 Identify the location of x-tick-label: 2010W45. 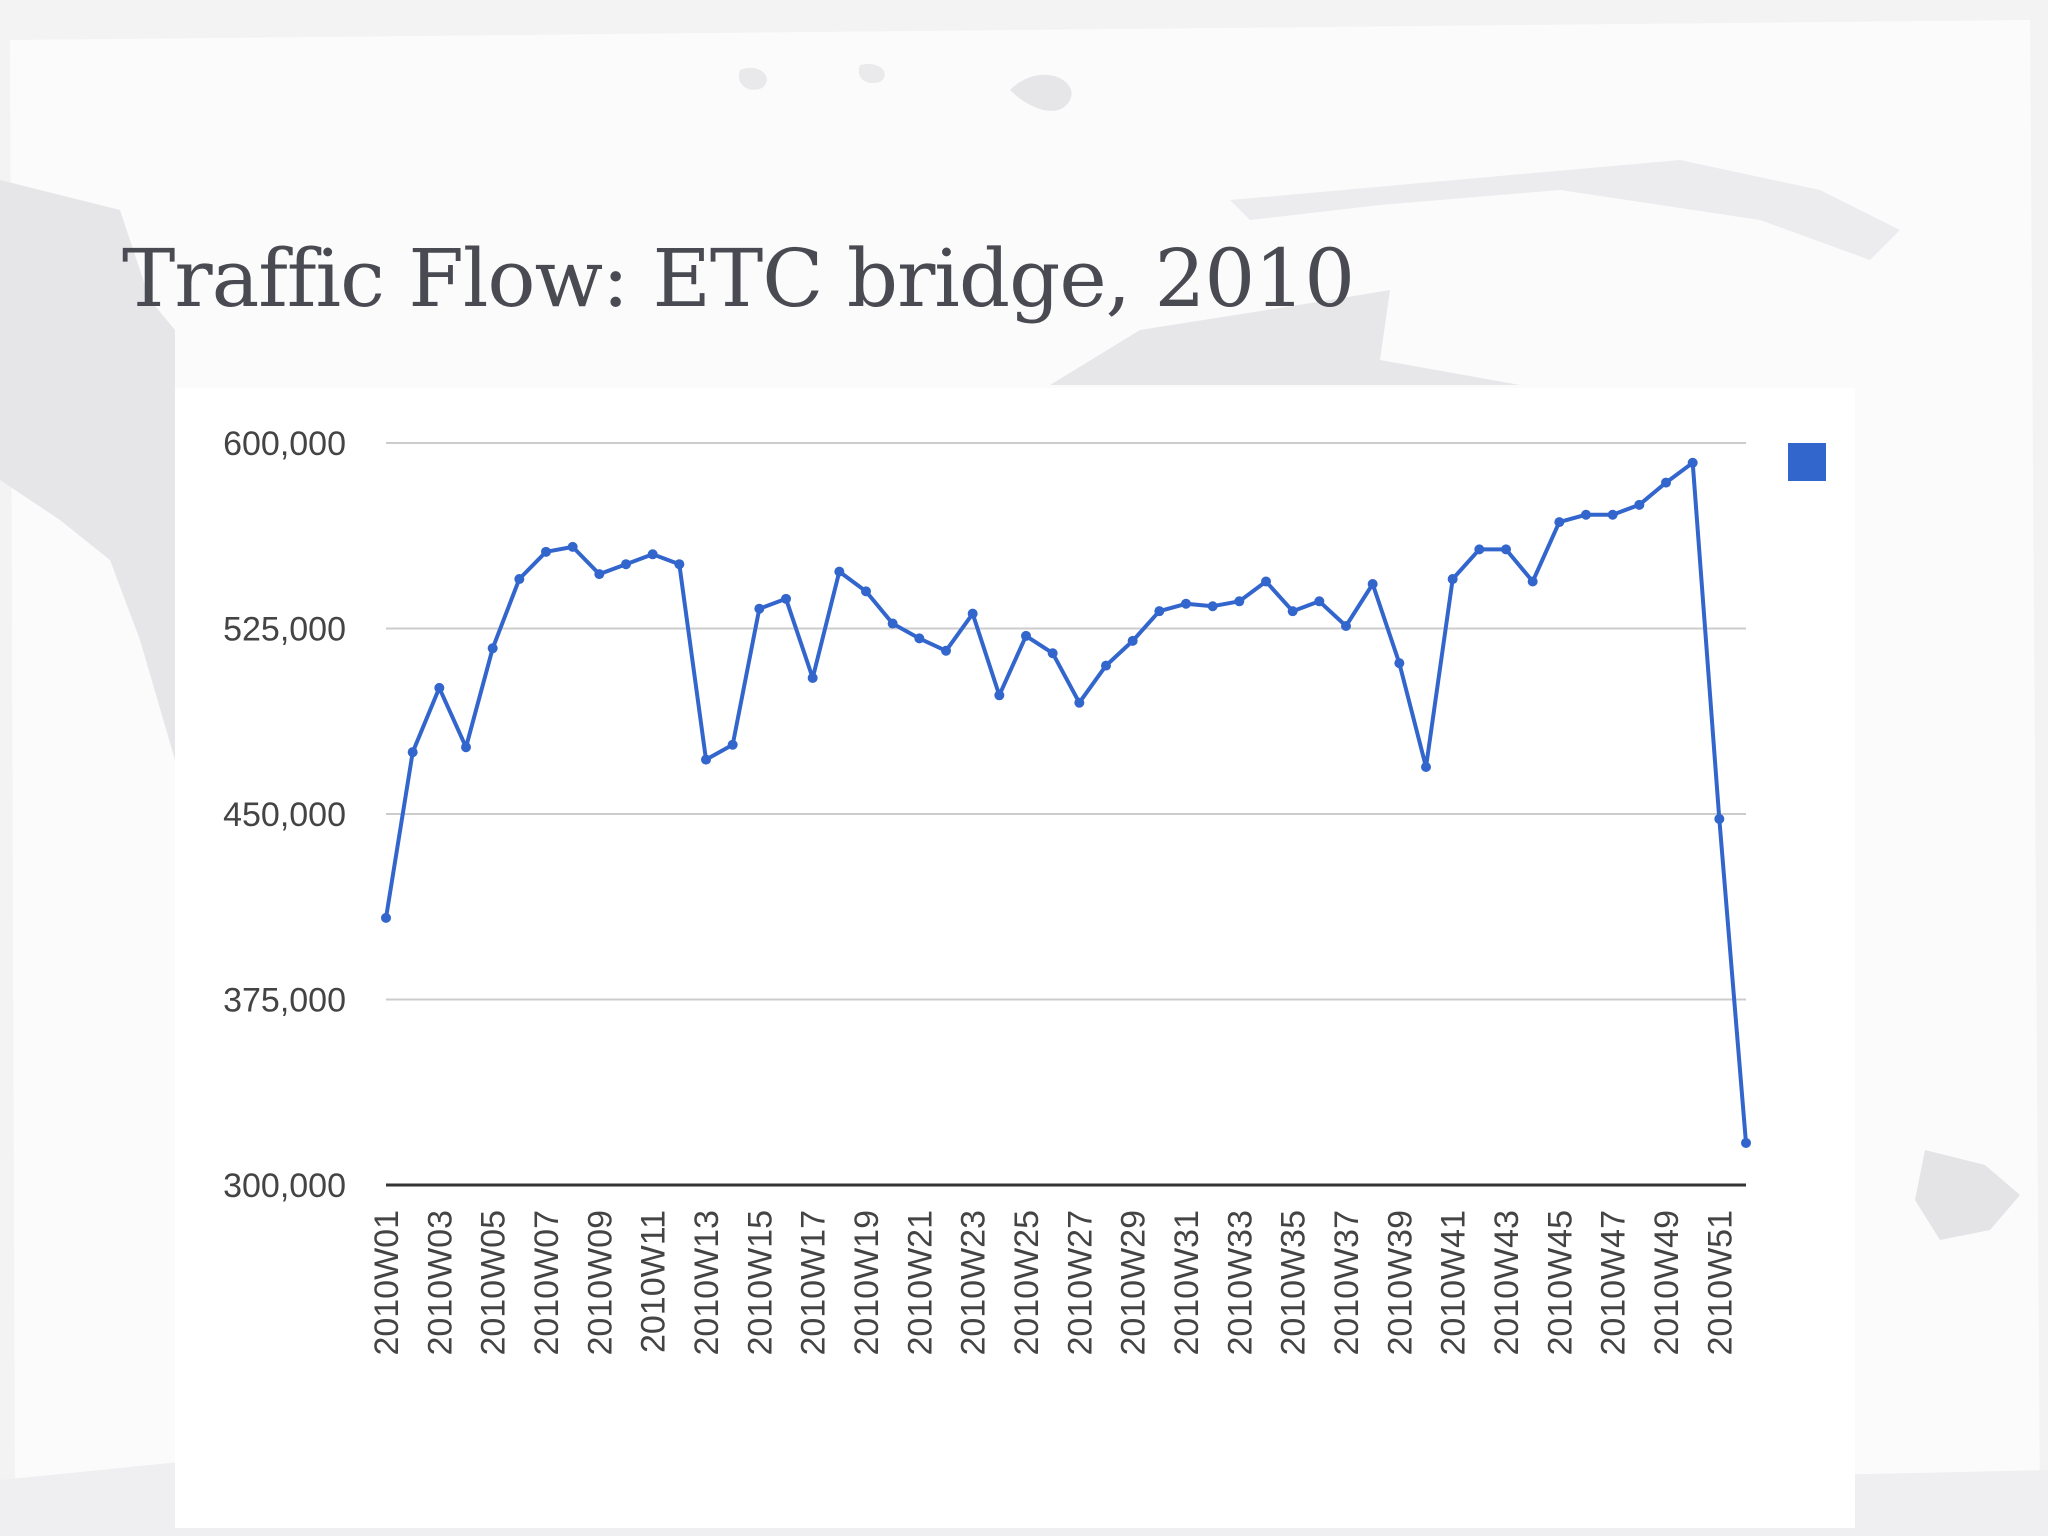
(1560, 1283).